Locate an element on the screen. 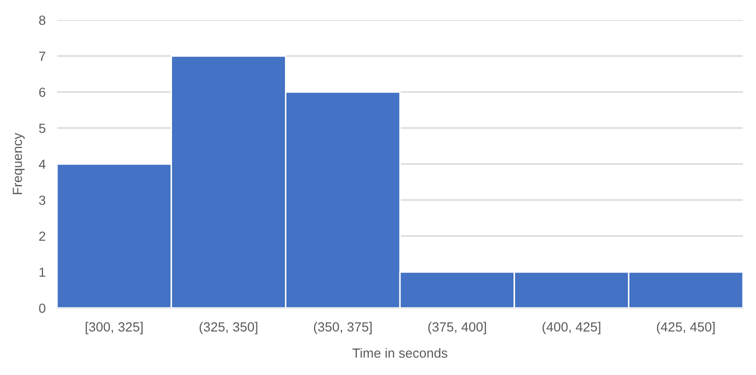 The image size is (756, 375). y-tick-label: 5 is located at coordinates (42, 128).